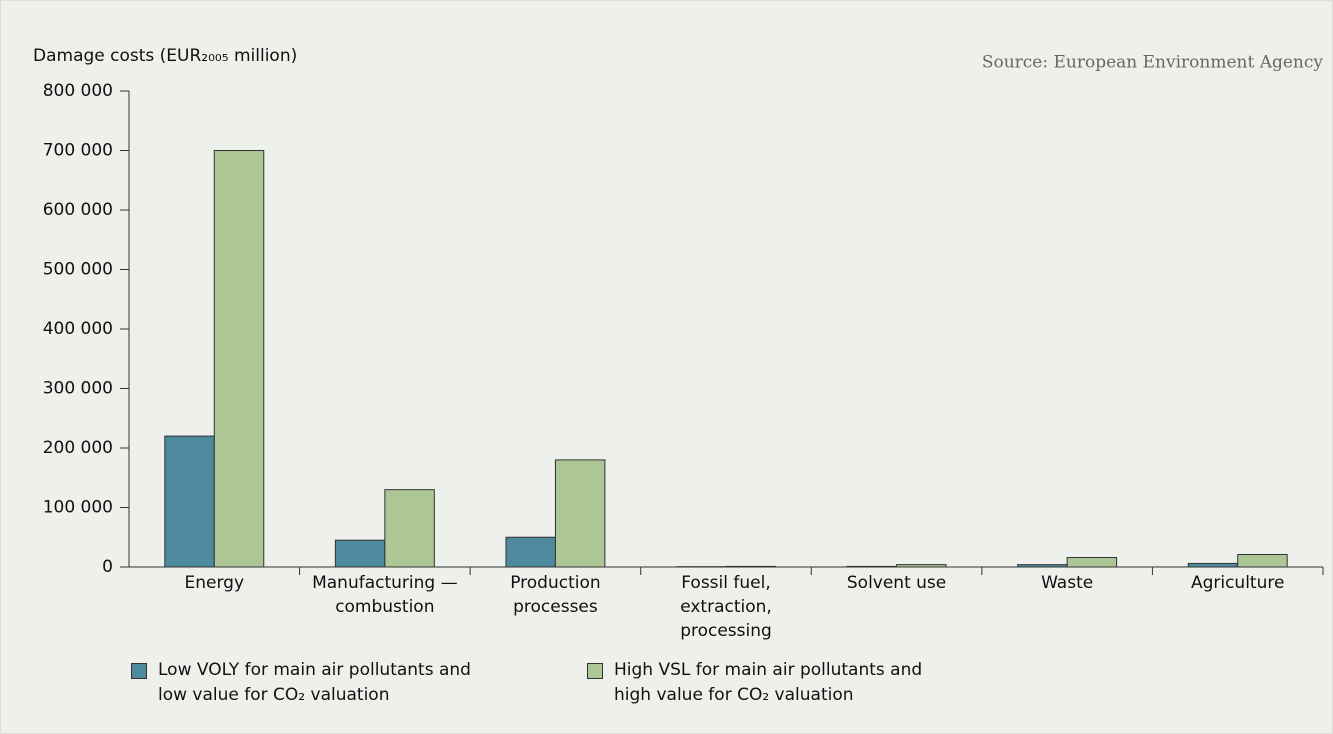  I want to click on x-tick-label: Waste, so click(1067, 583).